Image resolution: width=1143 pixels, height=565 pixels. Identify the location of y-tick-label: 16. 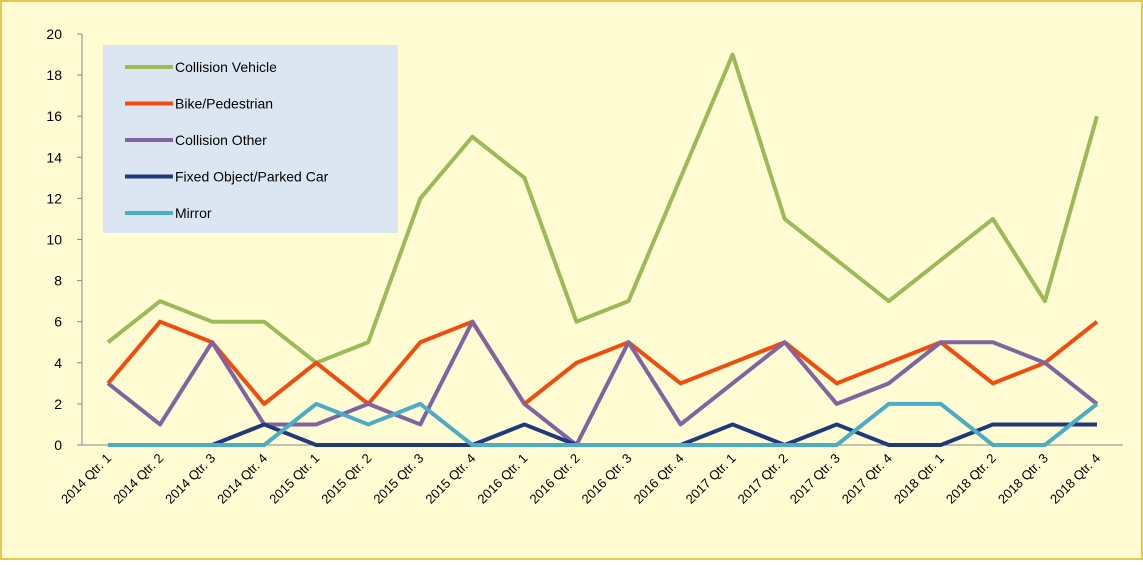
(54, 116).